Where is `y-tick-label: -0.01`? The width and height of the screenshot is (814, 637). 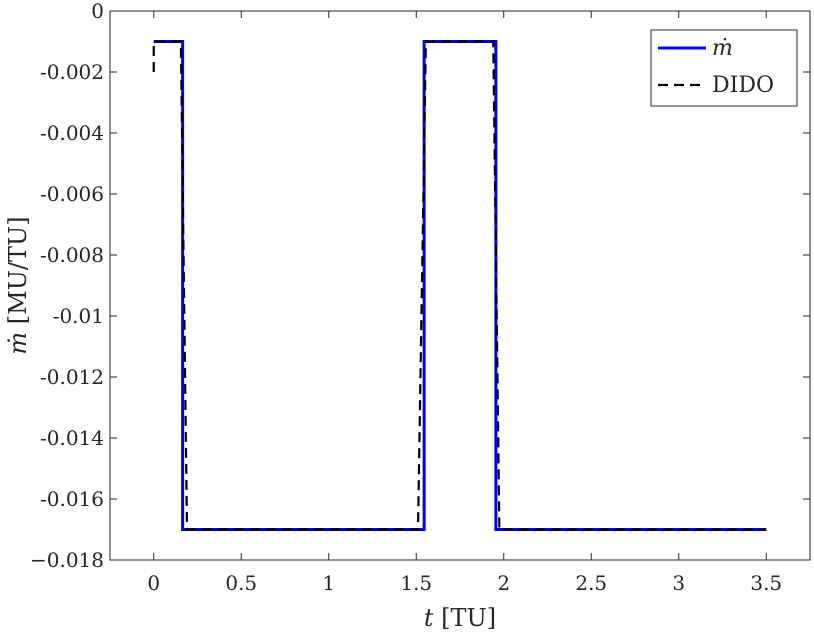
y-tick-label: -0.01 is located at coordinates (78, 316).